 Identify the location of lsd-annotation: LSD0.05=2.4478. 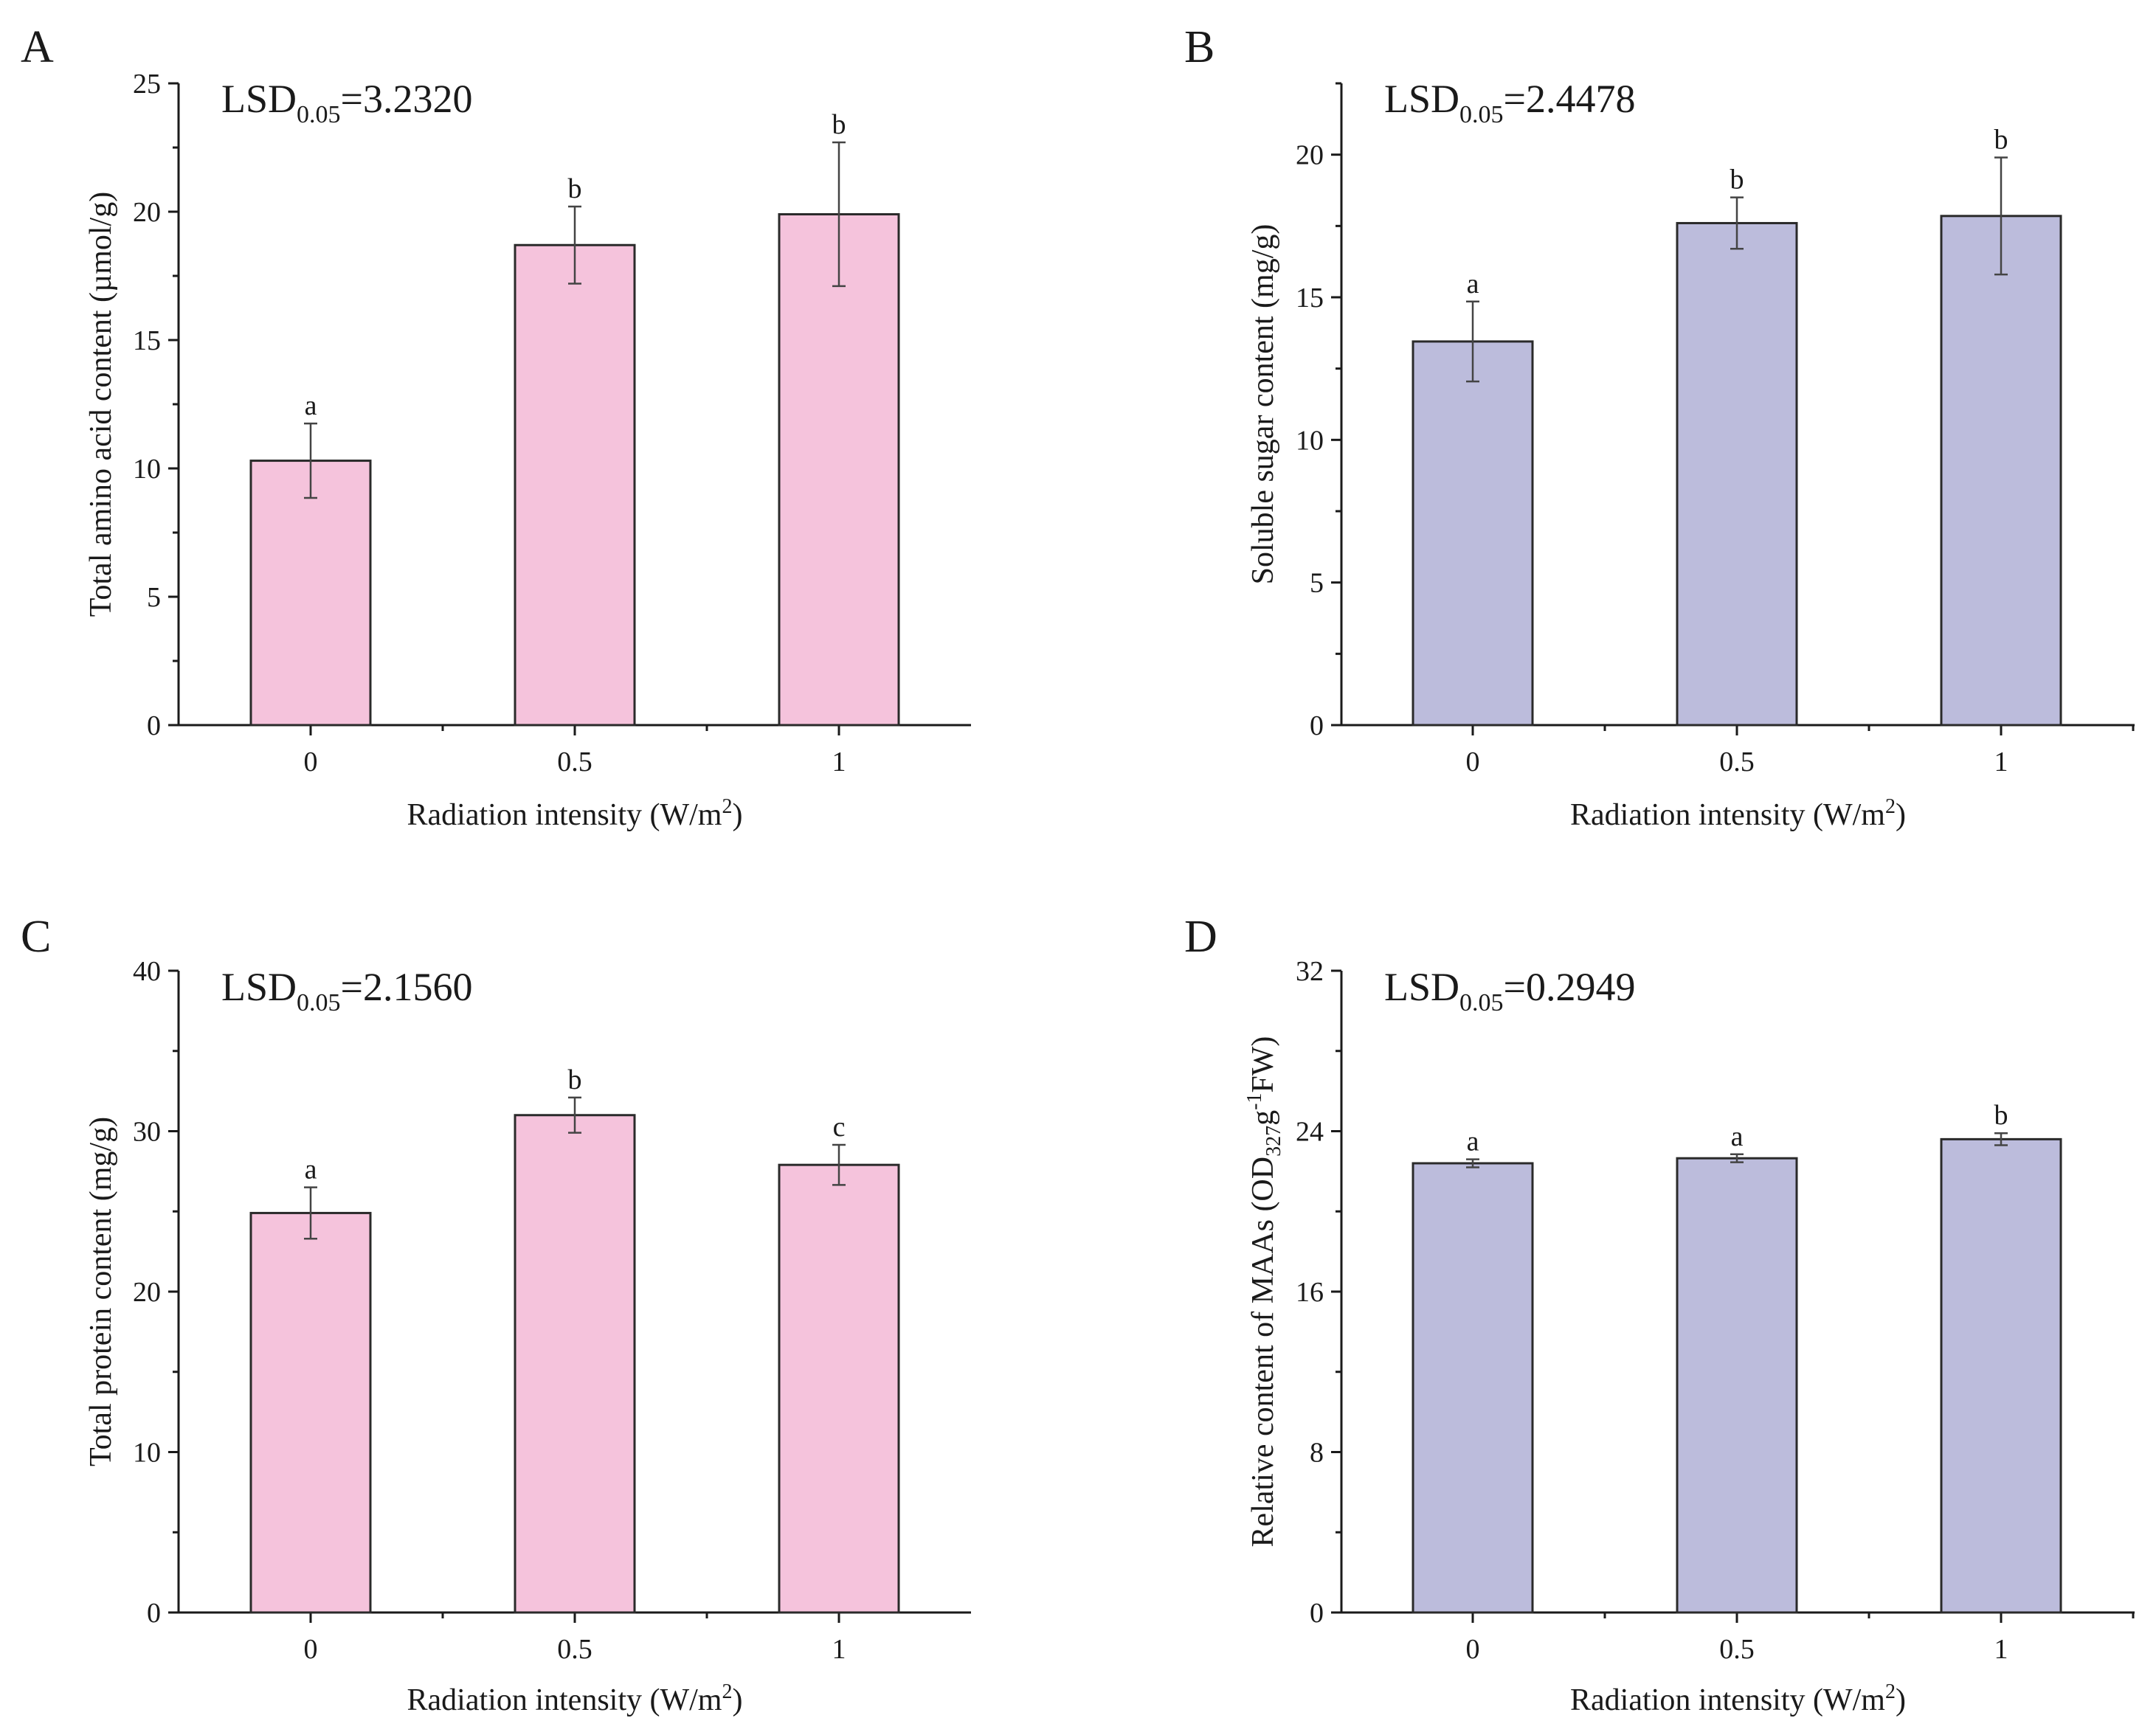
(1509, 102).